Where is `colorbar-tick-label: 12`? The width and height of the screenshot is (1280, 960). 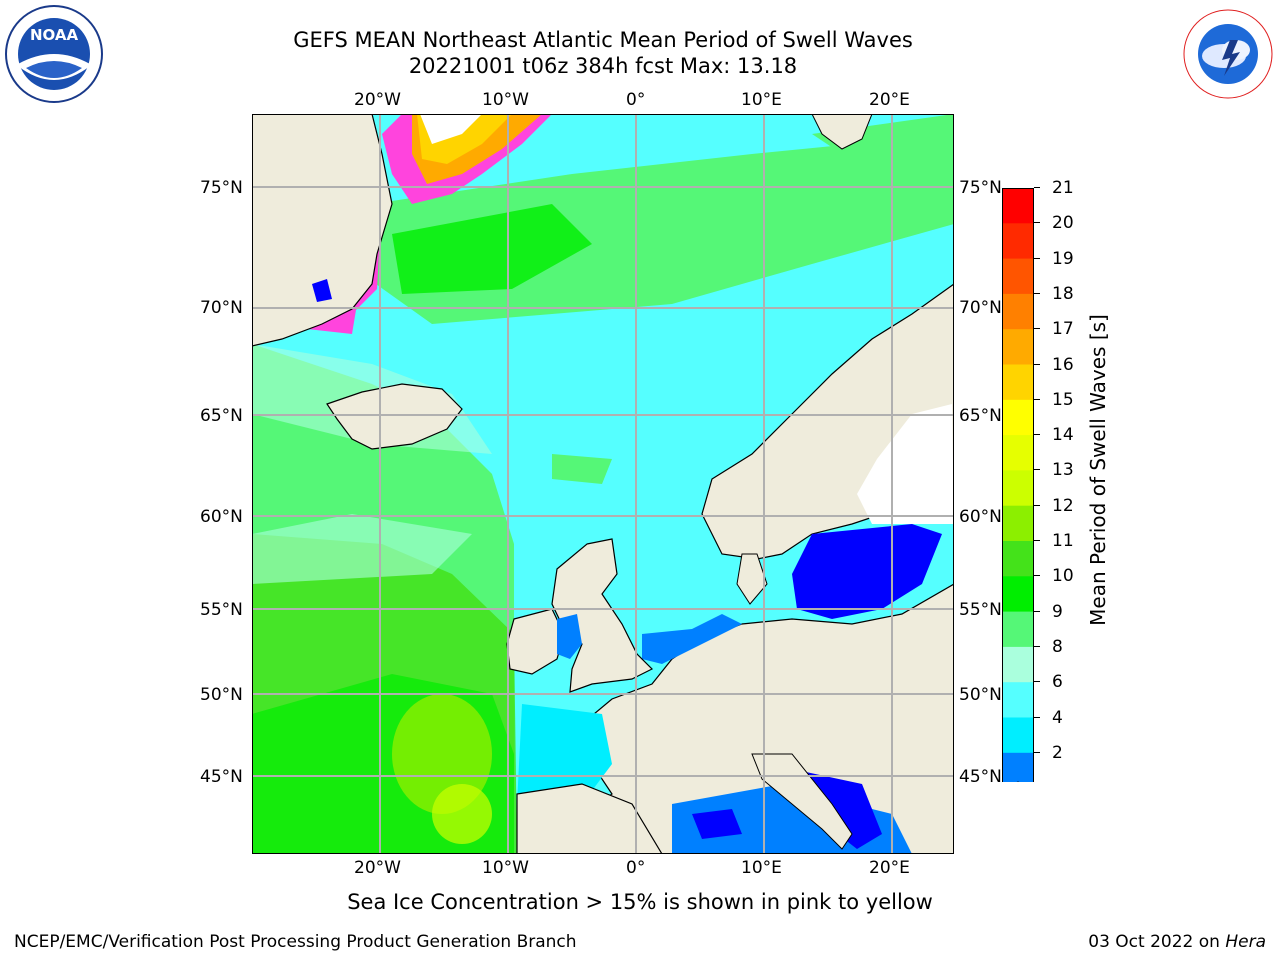
colorbar-tick-label: 12 is located at coordinates (1063, 505).